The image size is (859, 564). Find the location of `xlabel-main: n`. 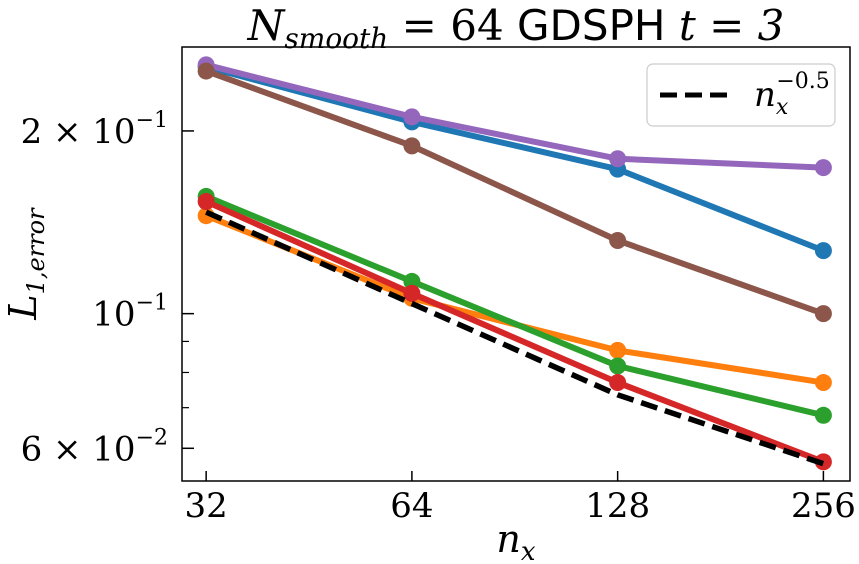

xlabel-main: n is located at coordinates (508, 539).